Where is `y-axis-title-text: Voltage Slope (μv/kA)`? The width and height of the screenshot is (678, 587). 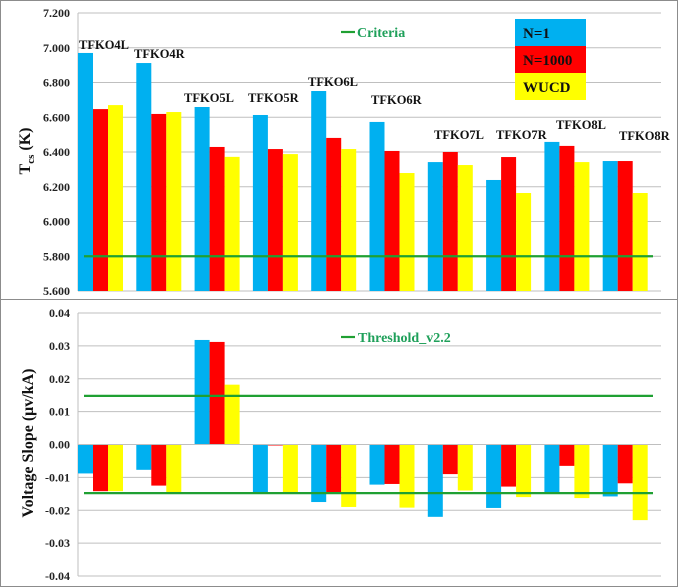
y-axis-title-text: Voltage Slope (μv/kA) is located at coordinates (28, 443).